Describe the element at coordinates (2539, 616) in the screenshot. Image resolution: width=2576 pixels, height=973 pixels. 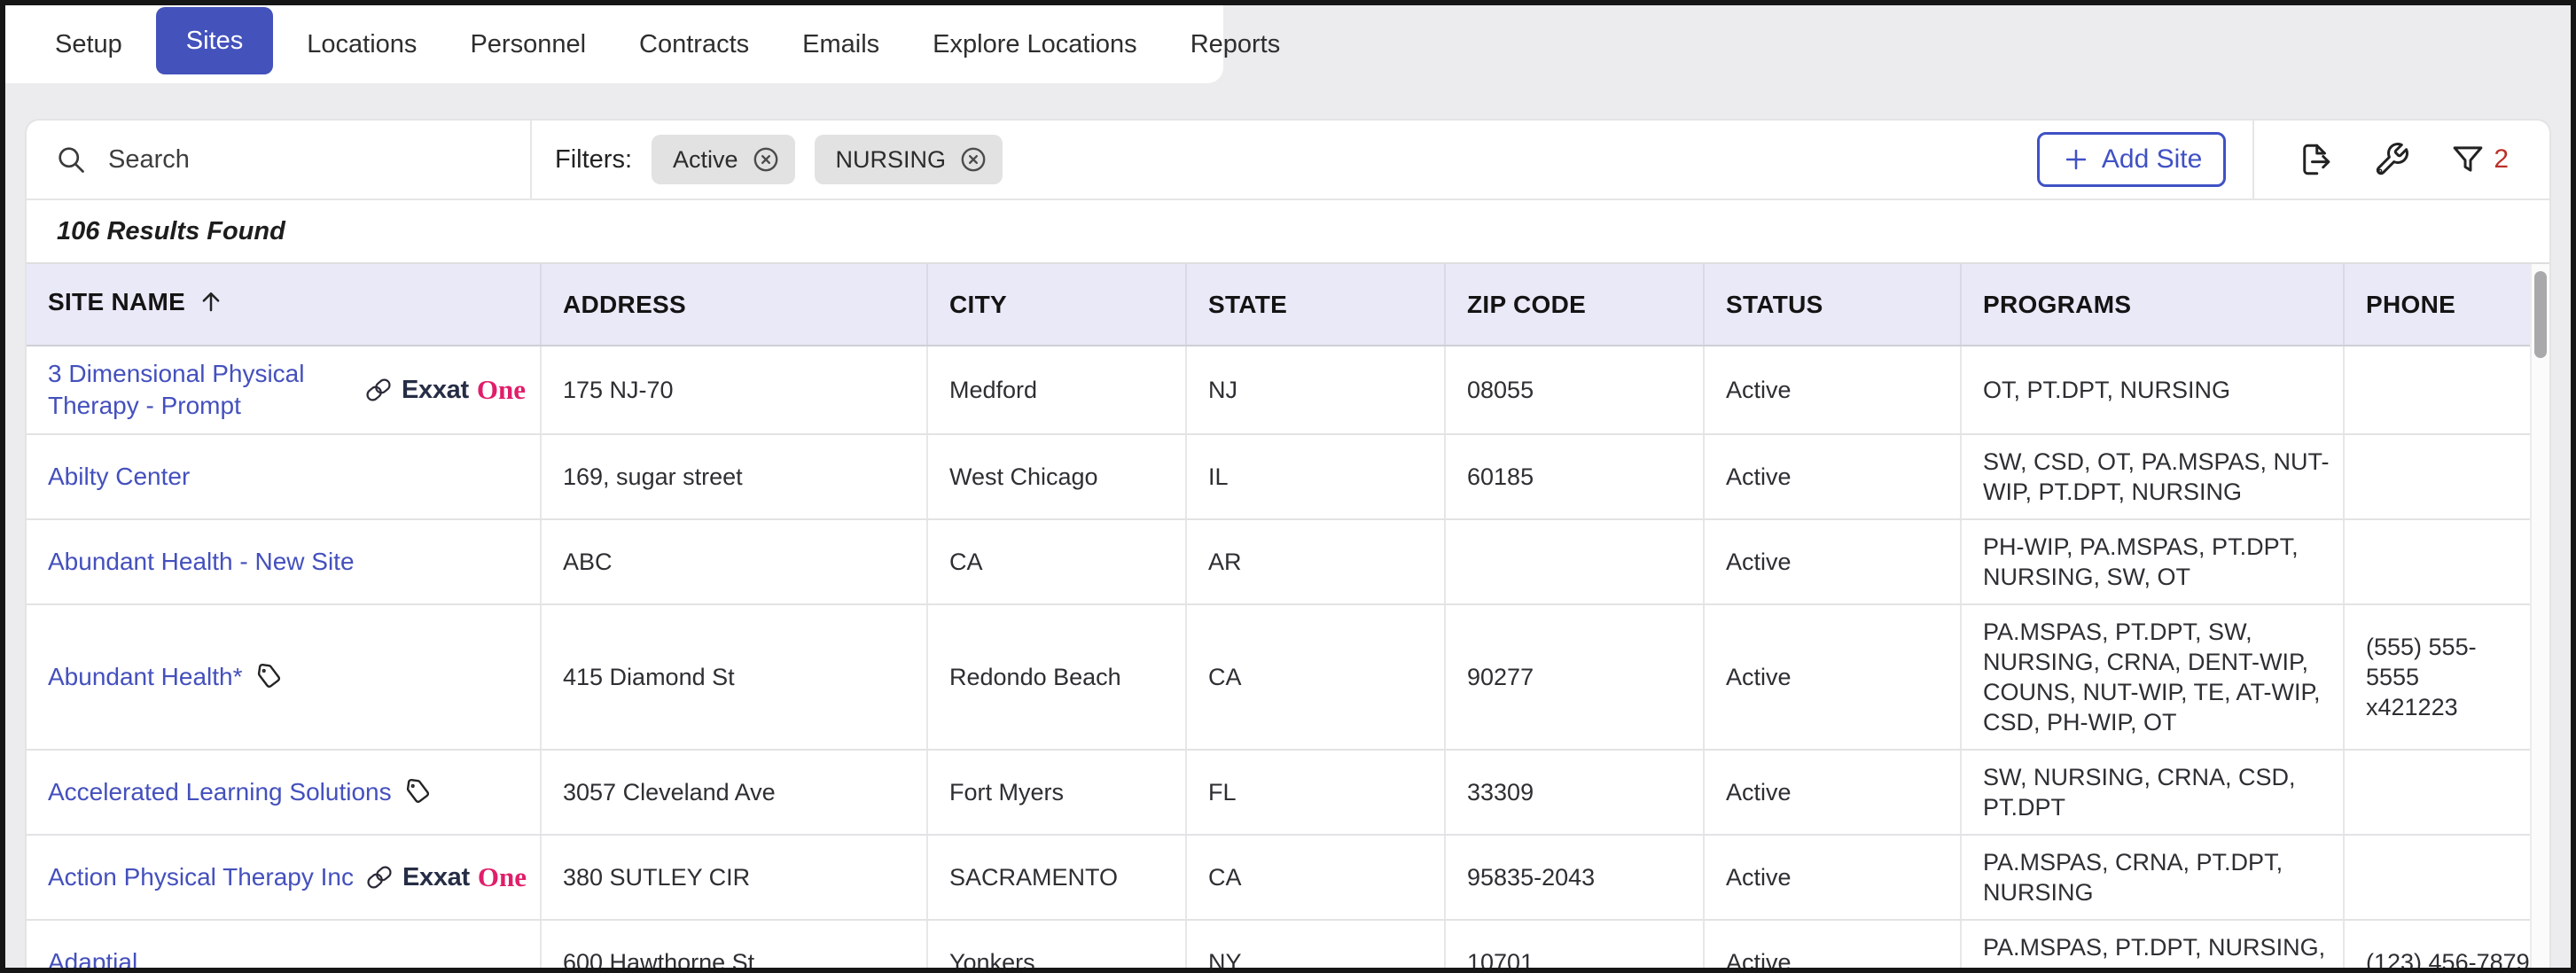
I see `vertical-scrollbar` at that location.